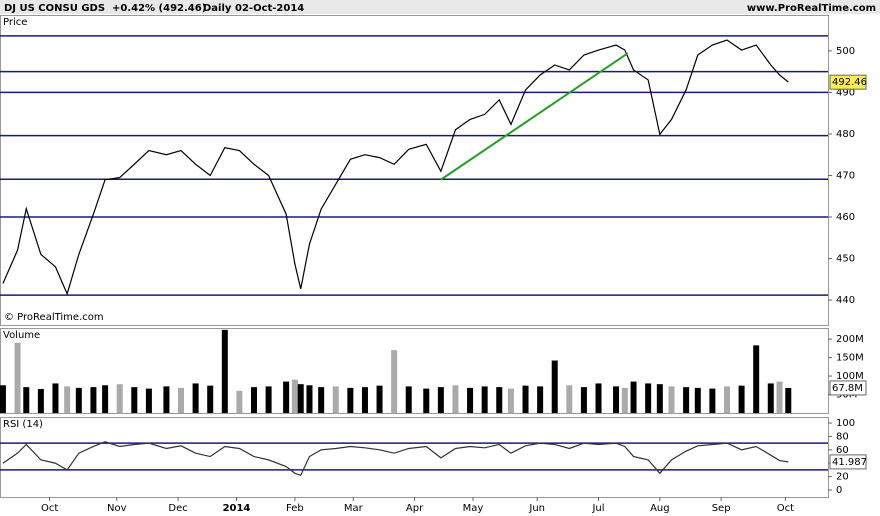 This screenshot has width=880, height=516. I want to click on y-tick-label: 440, so click(845, 300).